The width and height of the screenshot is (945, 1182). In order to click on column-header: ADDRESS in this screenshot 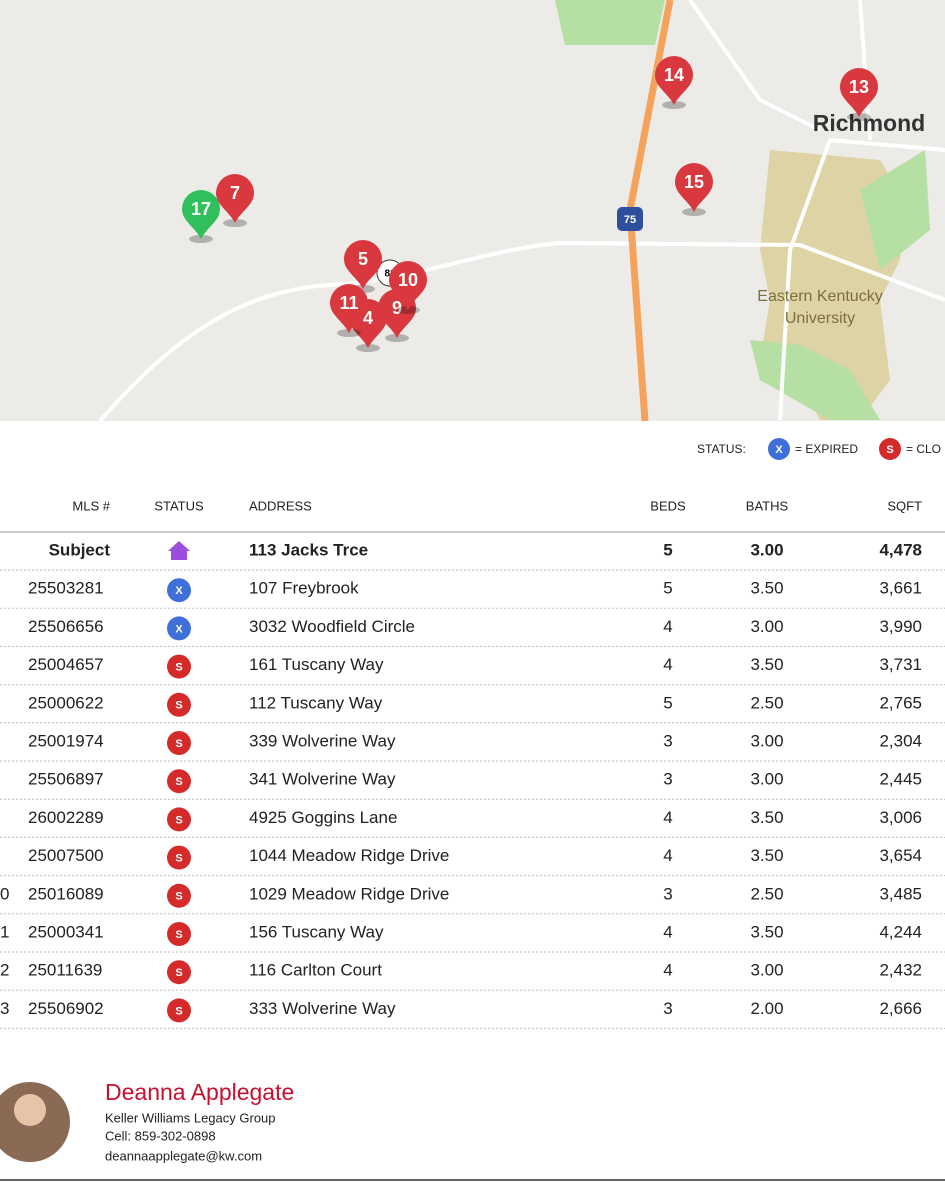, I will do `click(280, 505)`.